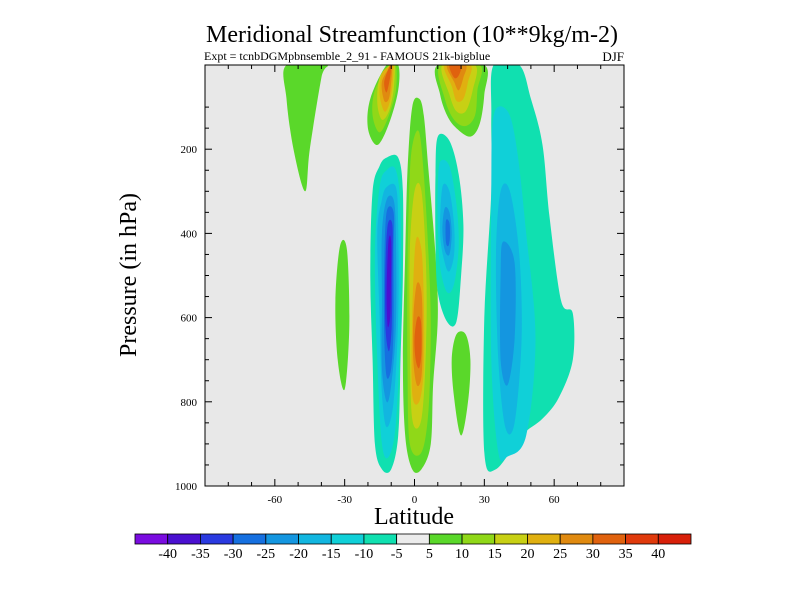 This screenshot has height=600, width=800. What do you see at coordinates (186, 487) in the screenshot?
I see `y-tick-label: 1000` at bounding box center [186, 487].